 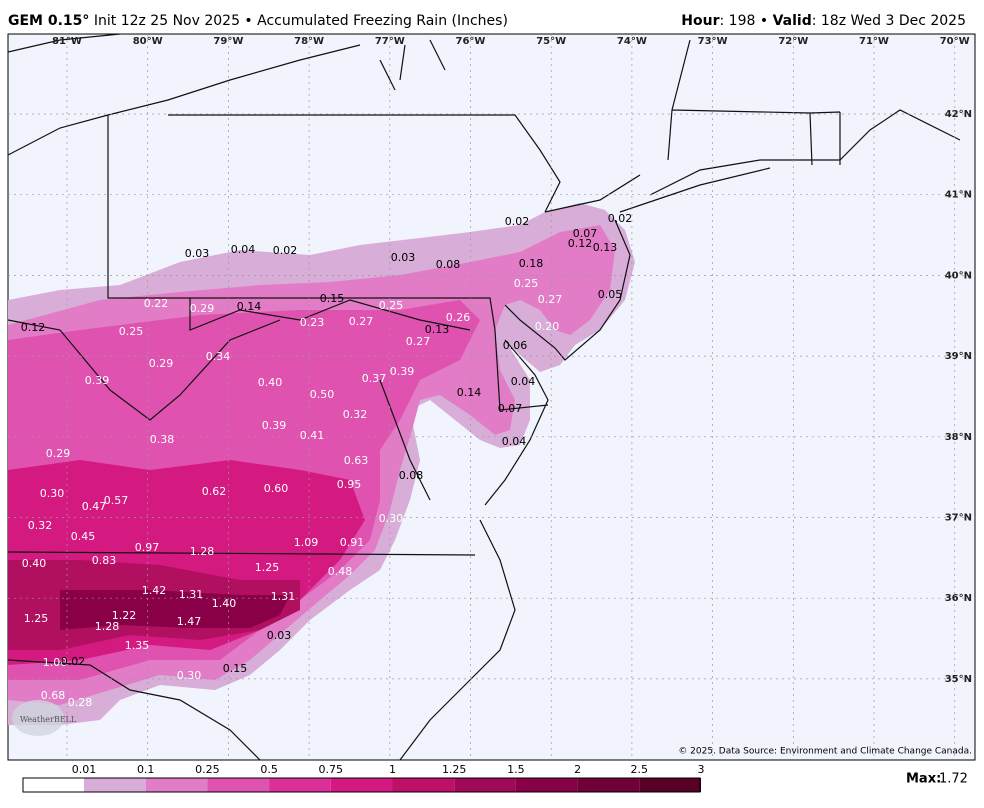 I want to click on lon-label: 76°W, so click(x=471, y=41).